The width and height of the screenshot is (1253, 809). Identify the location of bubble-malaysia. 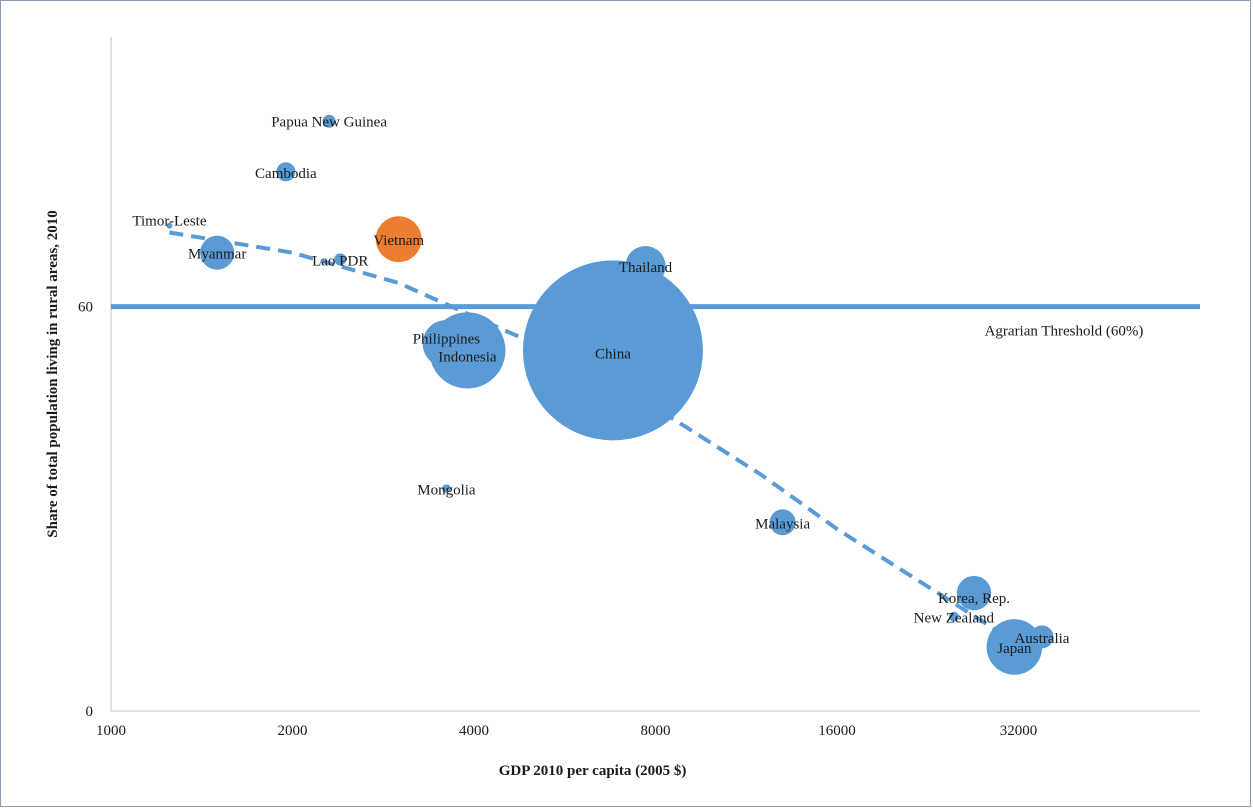
(782, 522).